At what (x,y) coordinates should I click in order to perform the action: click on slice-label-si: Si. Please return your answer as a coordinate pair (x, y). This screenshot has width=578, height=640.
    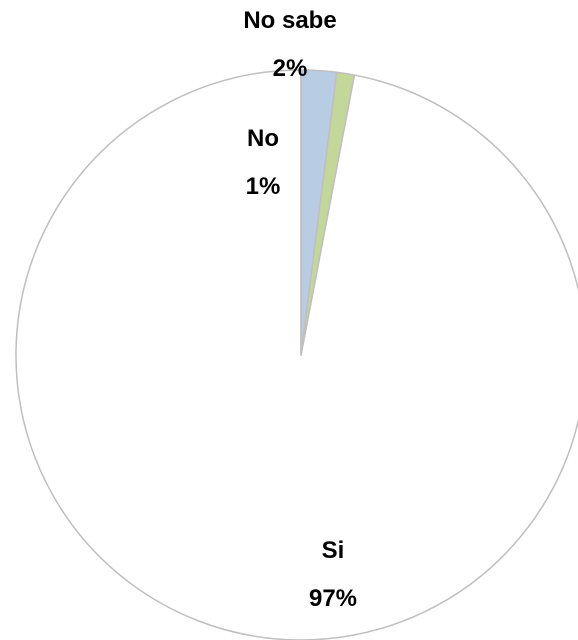
    Looking at the image, I should click on (333, 550).